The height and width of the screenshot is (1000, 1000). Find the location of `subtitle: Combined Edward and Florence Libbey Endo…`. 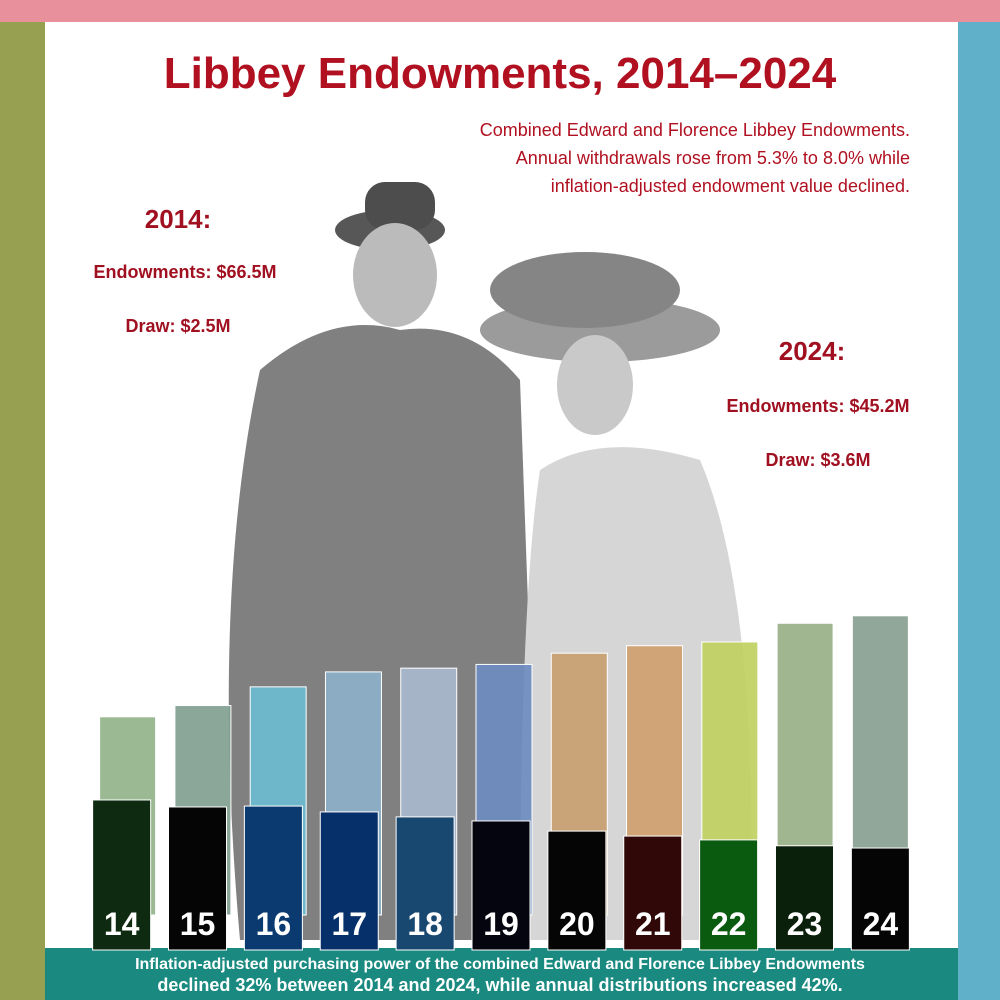

subtitle: Combined Edward and Florence Libbey Endo… is located at coordinates (695, 130).